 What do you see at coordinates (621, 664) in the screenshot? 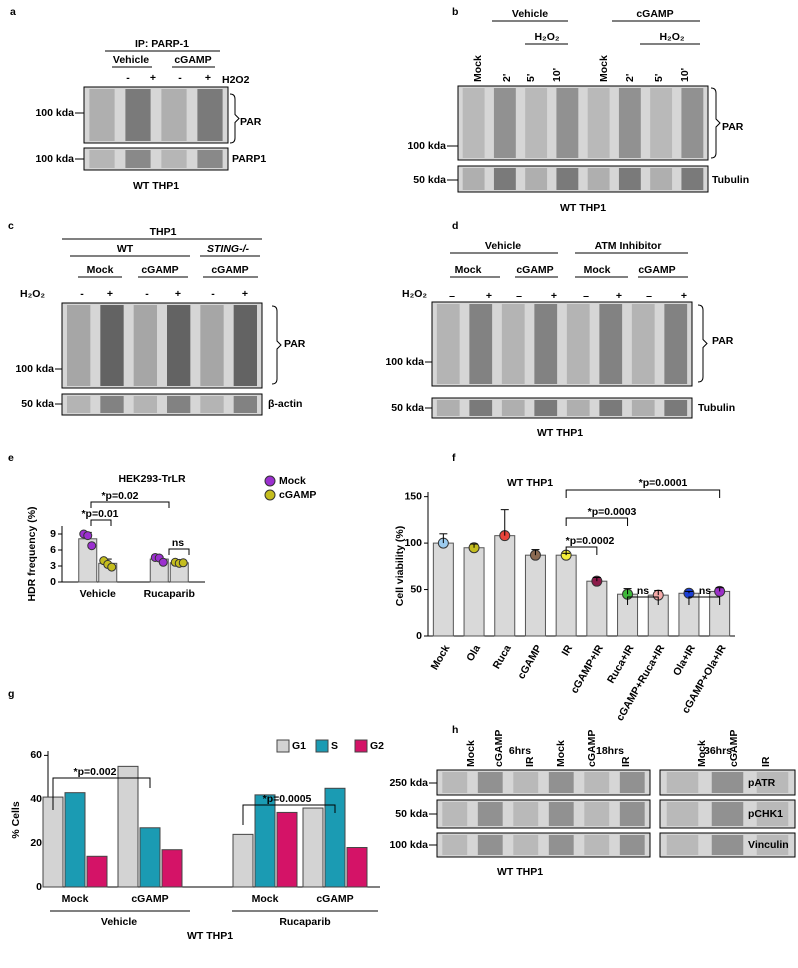
I see `x-tick-label: Ruca+IR` at bounding box center [621, 664].